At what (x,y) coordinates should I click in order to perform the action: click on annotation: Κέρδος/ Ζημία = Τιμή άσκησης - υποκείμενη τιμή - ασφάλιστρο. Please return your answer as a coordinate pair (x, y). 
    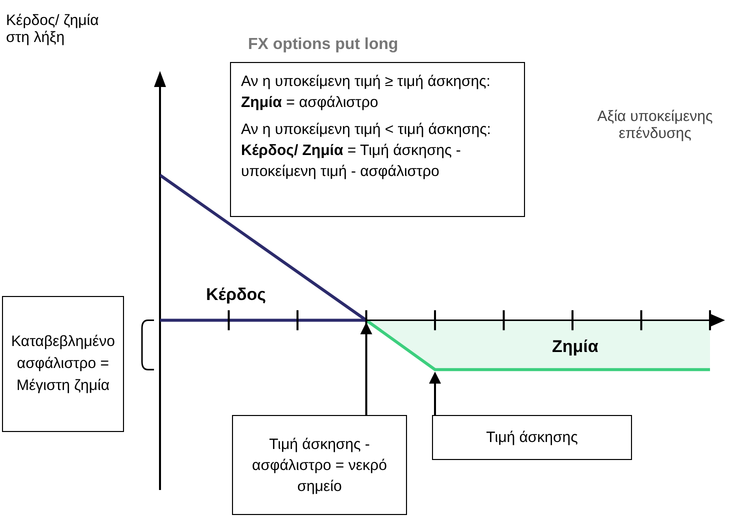
    Looking at the image, I should click on (351, 161).